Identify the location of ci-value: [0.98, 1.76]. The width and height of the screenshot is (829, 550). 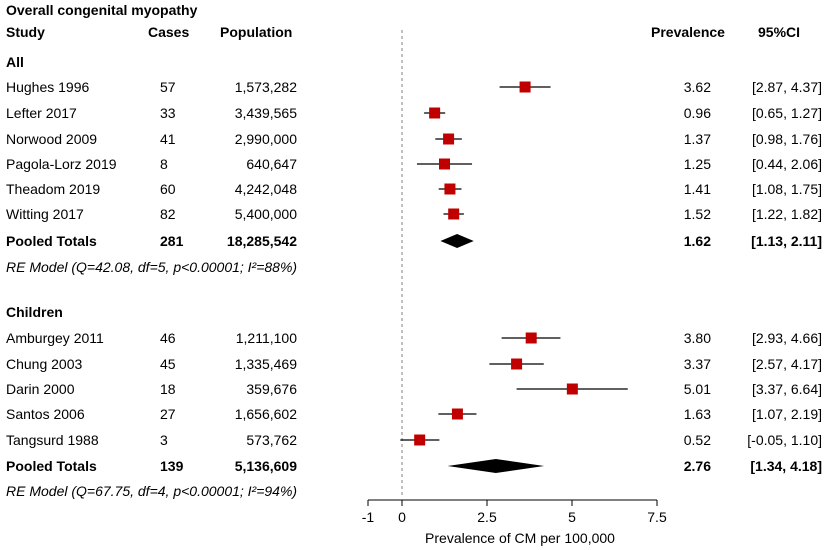
(786, 139).